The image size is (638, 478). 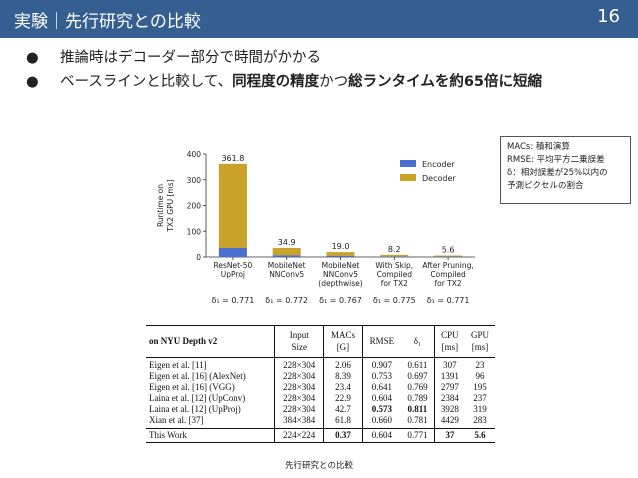 I want to click on cell-macs: 61.8, so click(x=343, y=422).